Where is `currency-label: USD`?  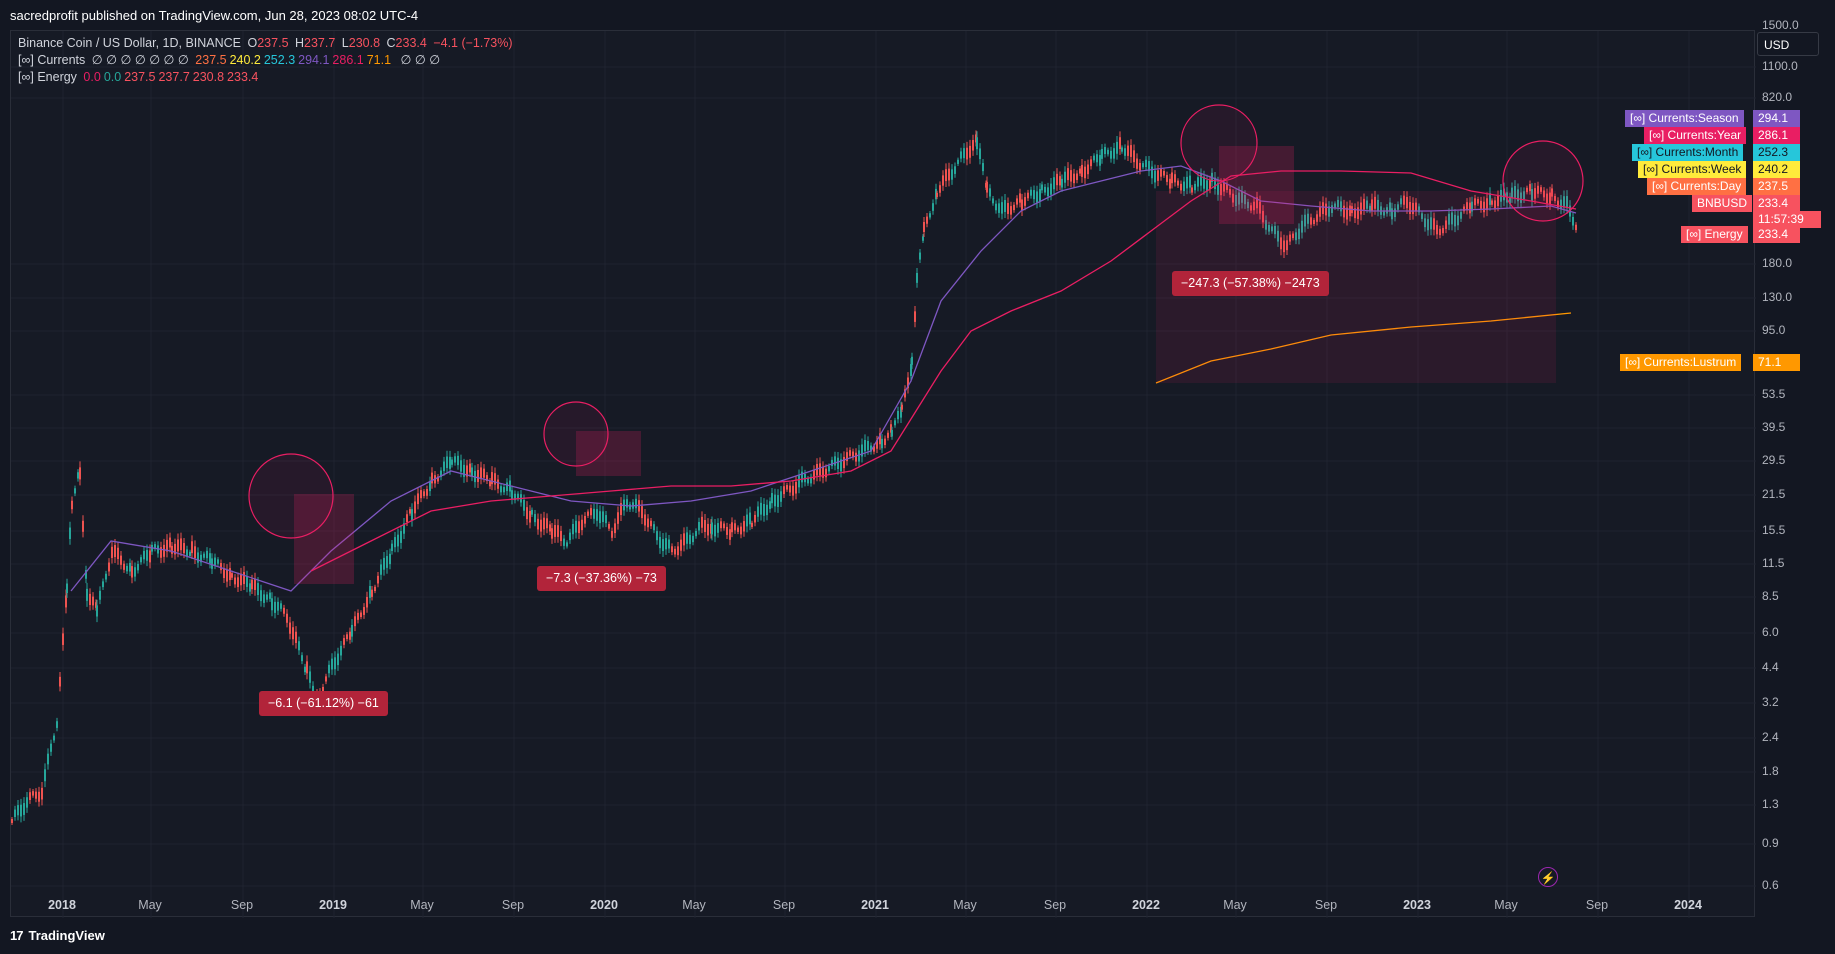 currency-label: USD is located at coordinates (1777, 45).